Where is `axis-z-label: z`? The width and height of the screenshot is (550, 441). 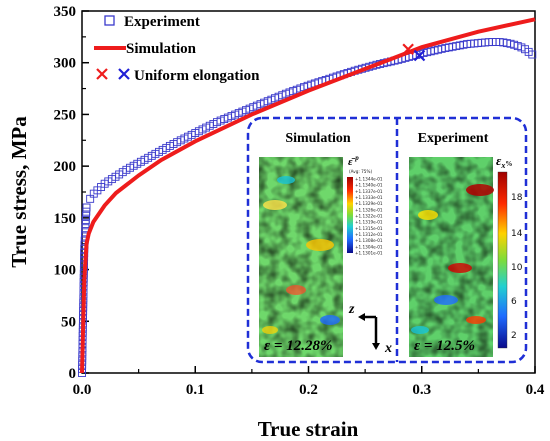
axis-z-label: z is located at coordinates (351, 309).